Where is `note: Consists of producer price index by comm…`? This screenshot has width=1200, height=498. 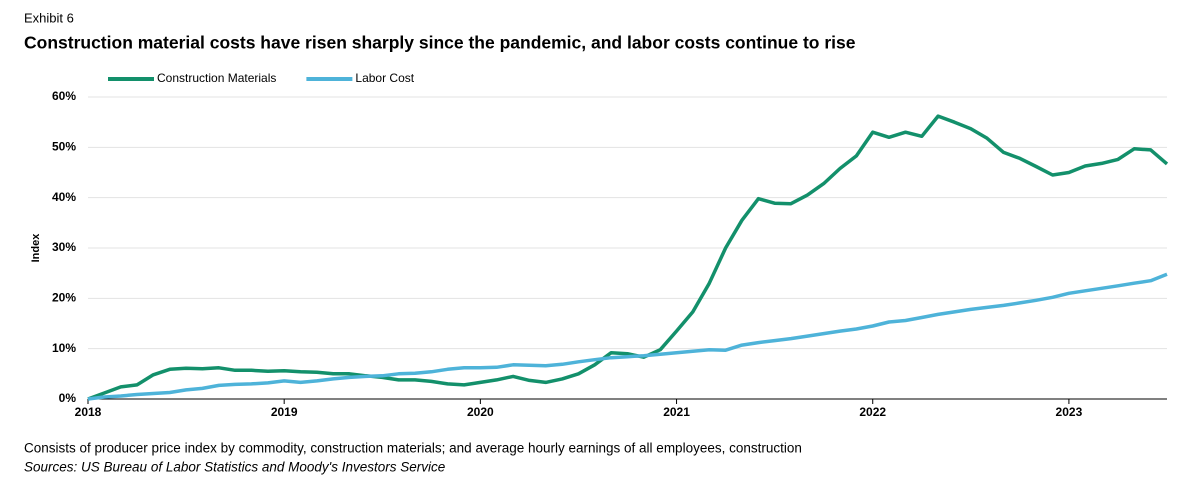
note: Consists of producer price index by comm… is located at coordinates (413, 448).